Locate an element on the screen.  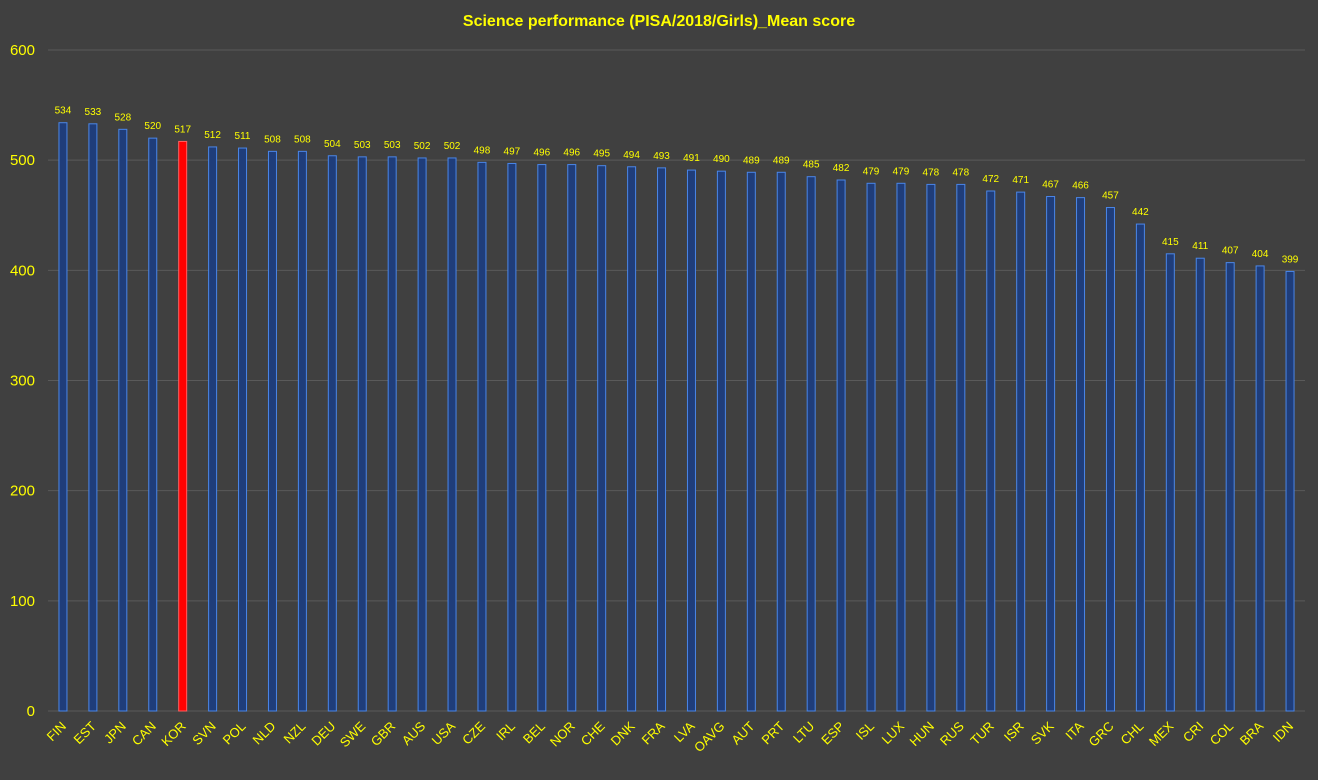
data-label-esp: 482 is located at coordinates (841, 168).